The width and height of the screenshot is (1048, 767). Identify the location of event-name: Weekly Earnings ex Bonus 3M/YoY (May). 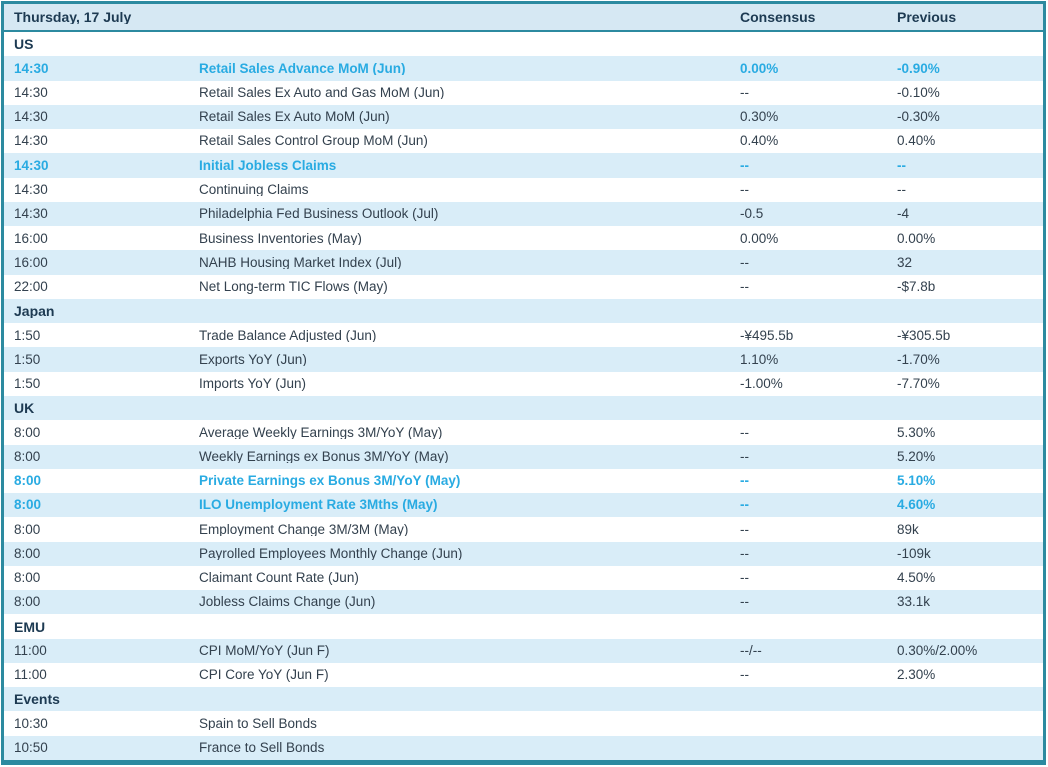
(324, 456).